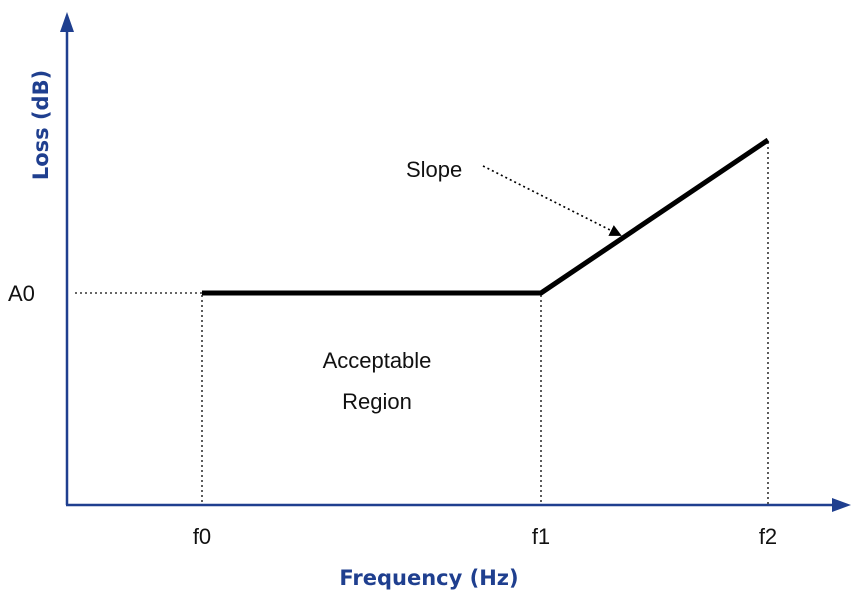  Describe the element at coordinates (202, 536) in the screenshot. I see `x-tick-f0: f0` at that location.